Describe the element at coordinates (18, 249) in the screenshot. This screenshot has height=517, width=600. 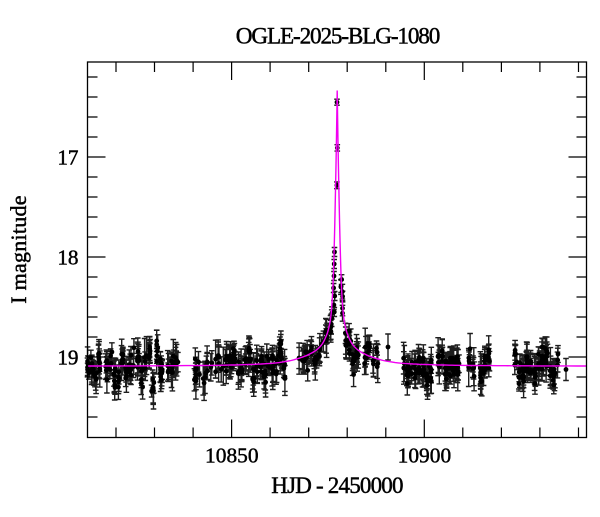
I see `svg-text: I magnitude` at that location.